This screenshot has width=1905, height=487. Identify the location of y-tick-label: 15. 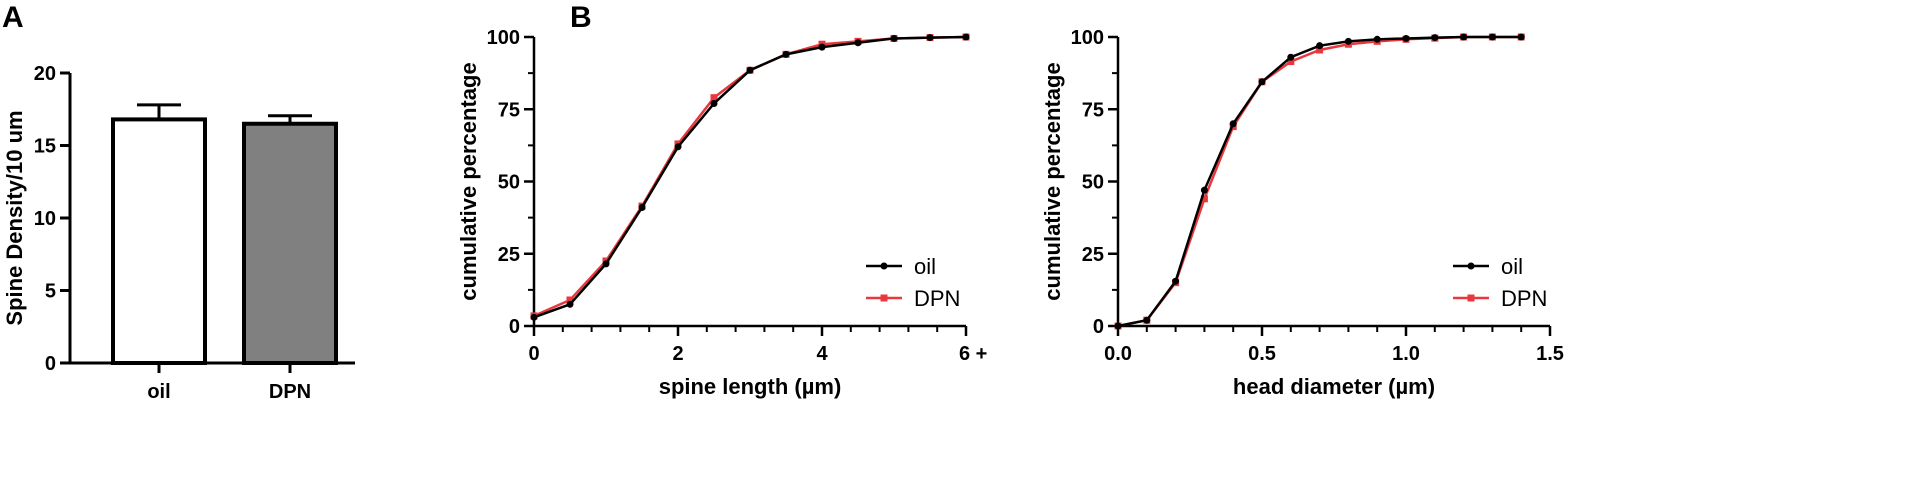
(45, 147).